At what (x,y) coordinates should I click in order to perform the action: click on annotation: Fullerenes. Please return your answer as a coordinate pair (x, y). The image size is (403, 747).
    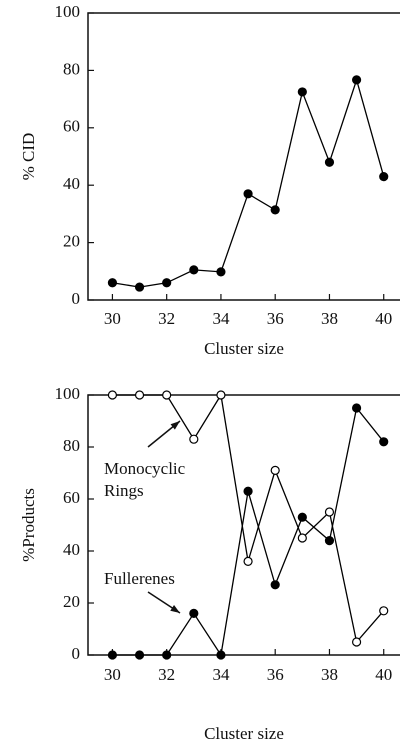
    Looking at the image, I should click on (139, 578).